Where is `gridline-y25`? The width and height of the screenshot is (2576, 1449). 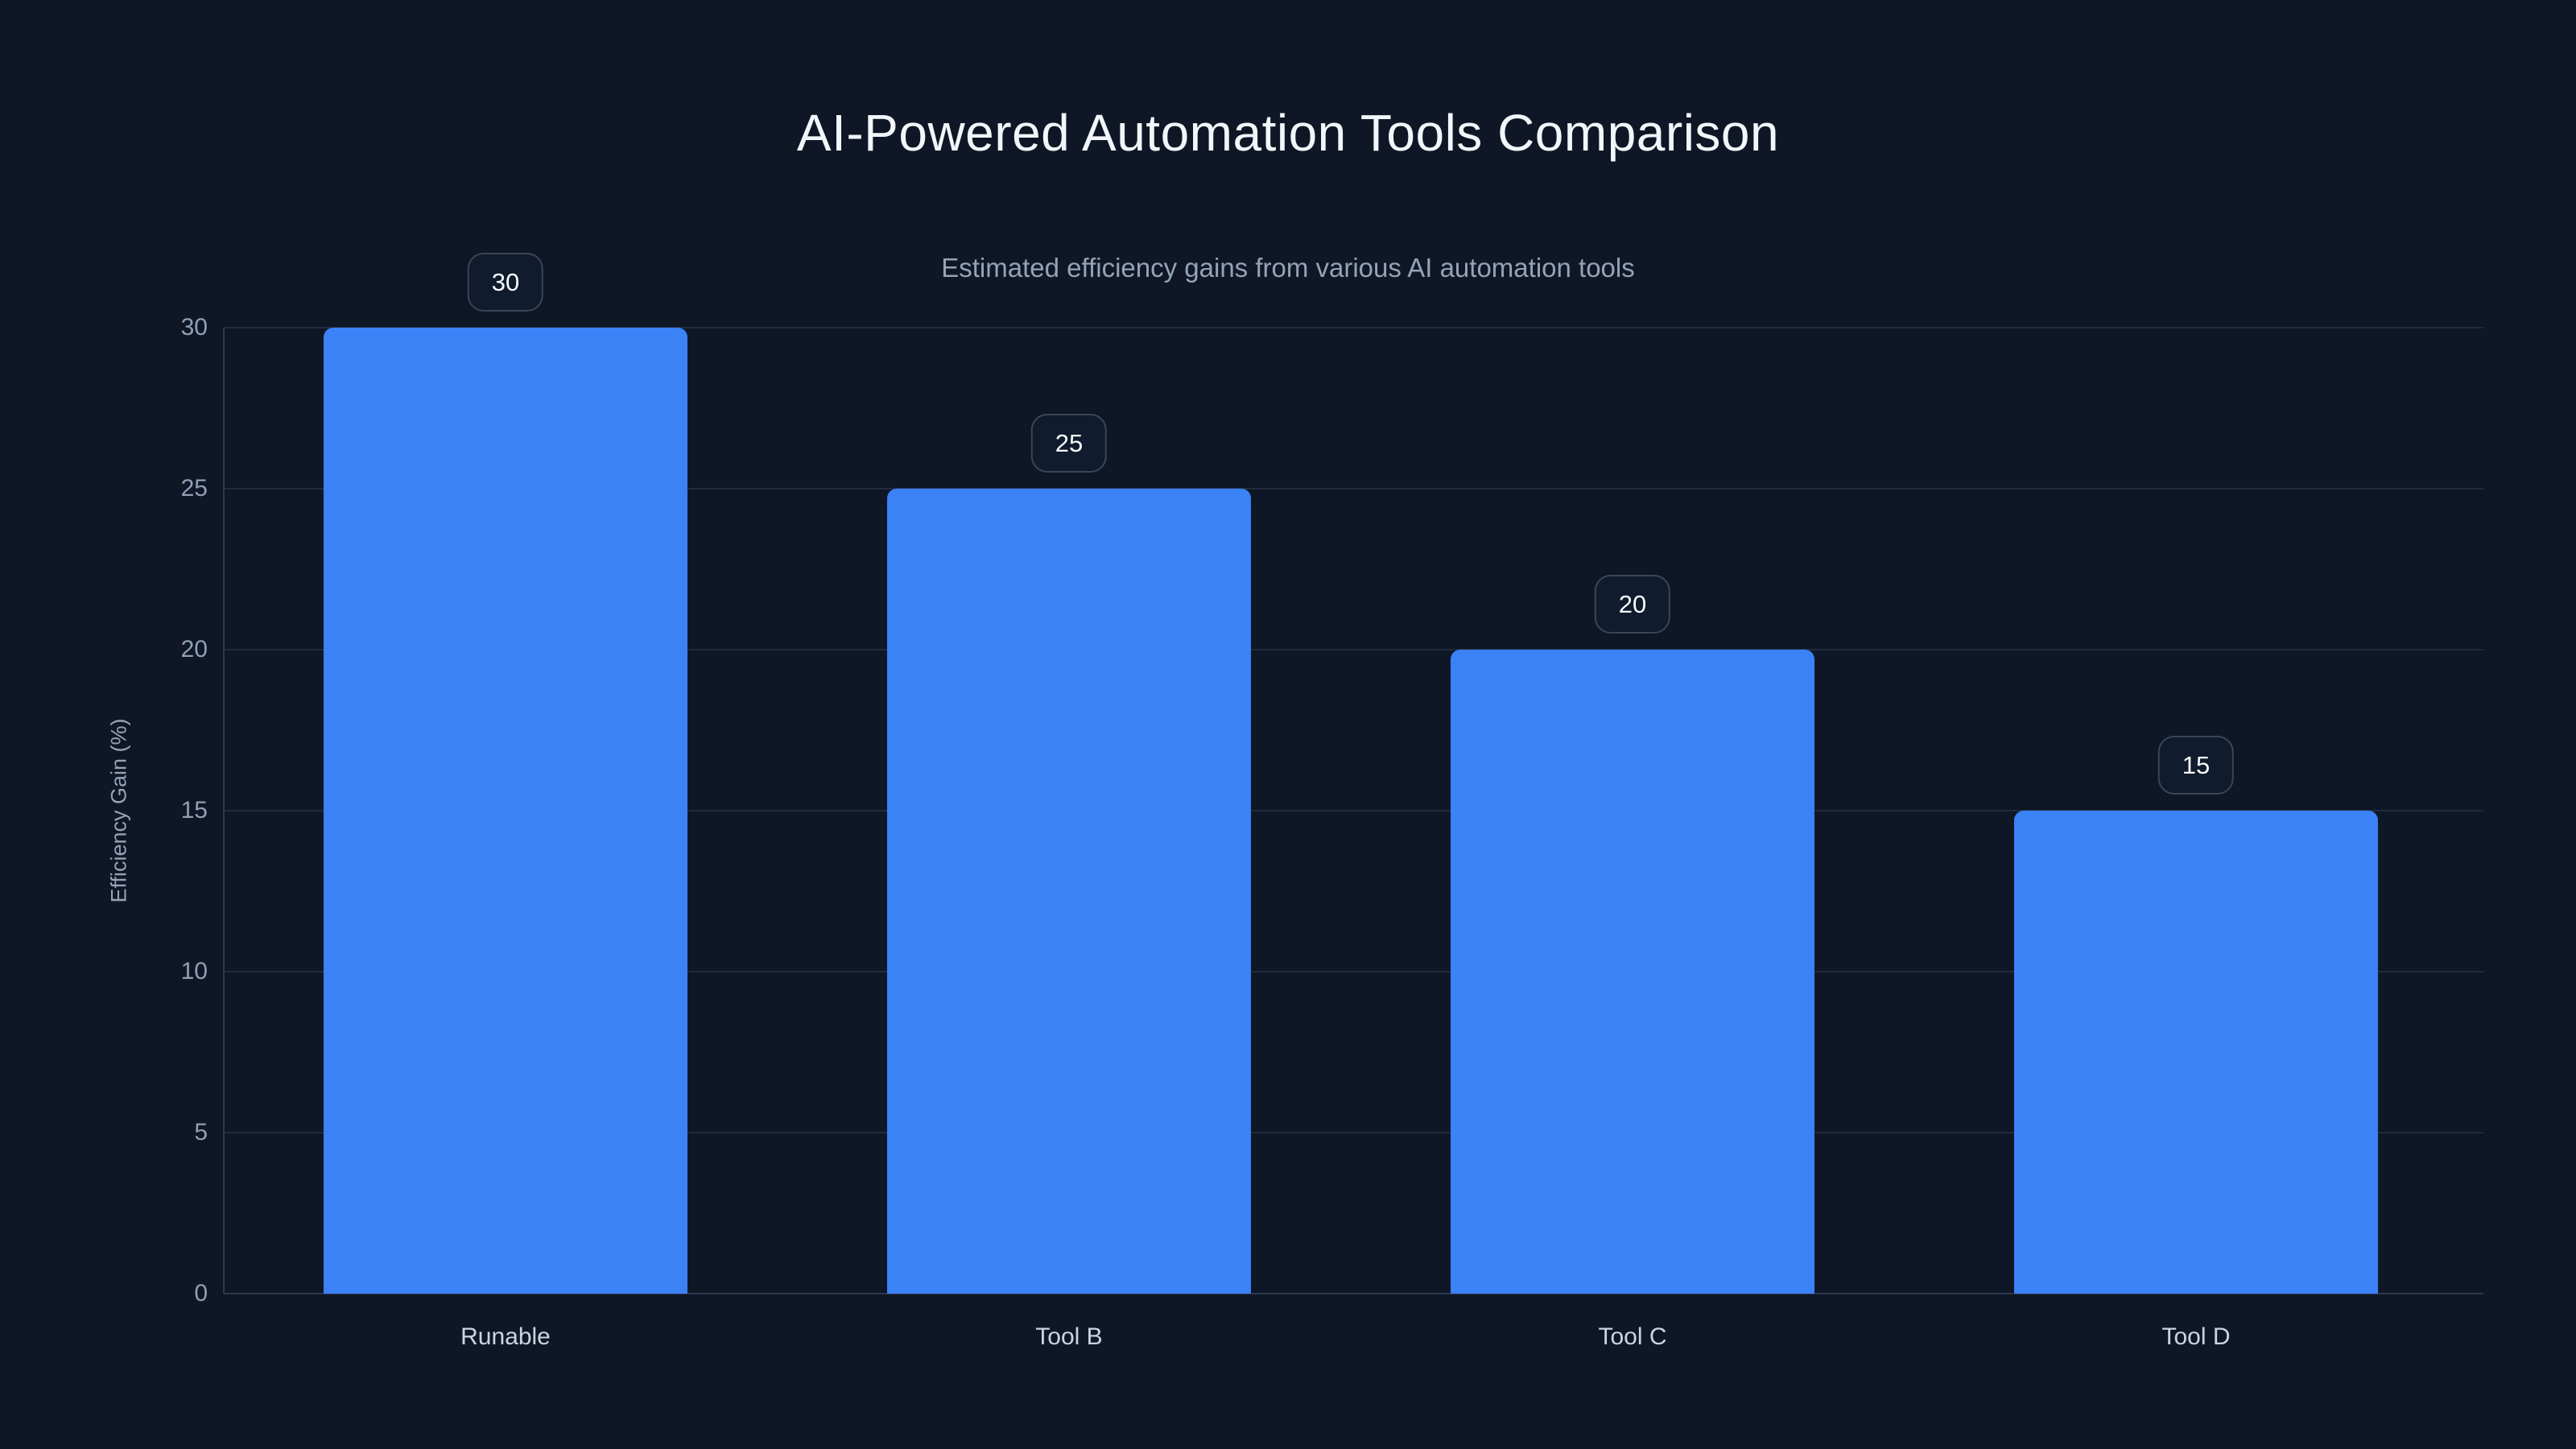 gridline-y25 is located at coordinates (1353, 488).